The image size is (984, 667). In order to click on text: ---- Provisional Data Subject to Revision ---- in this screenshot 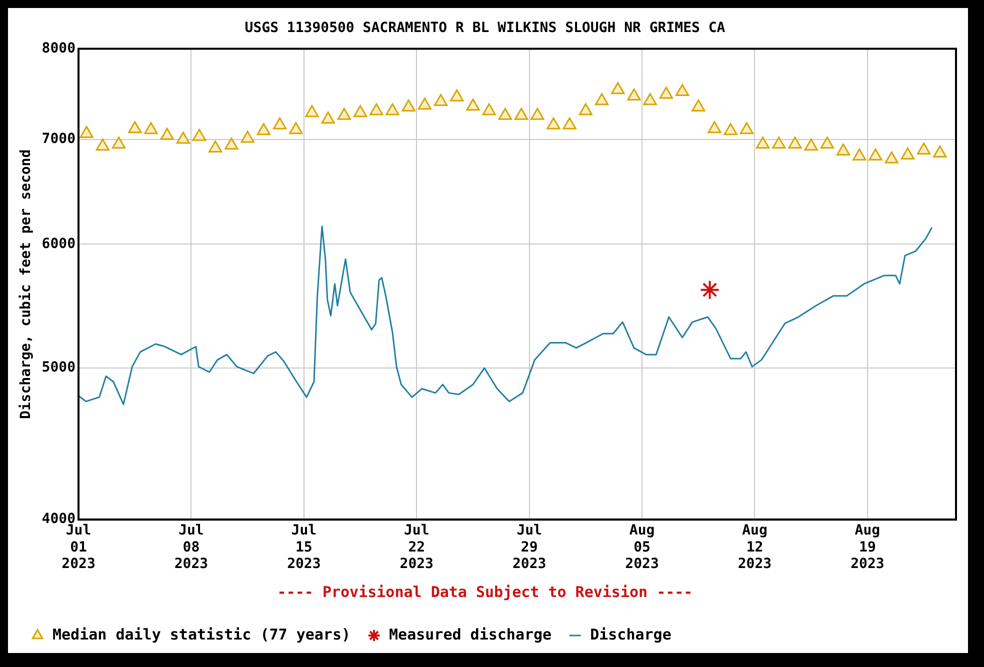, I will do `click(485, 591)`.